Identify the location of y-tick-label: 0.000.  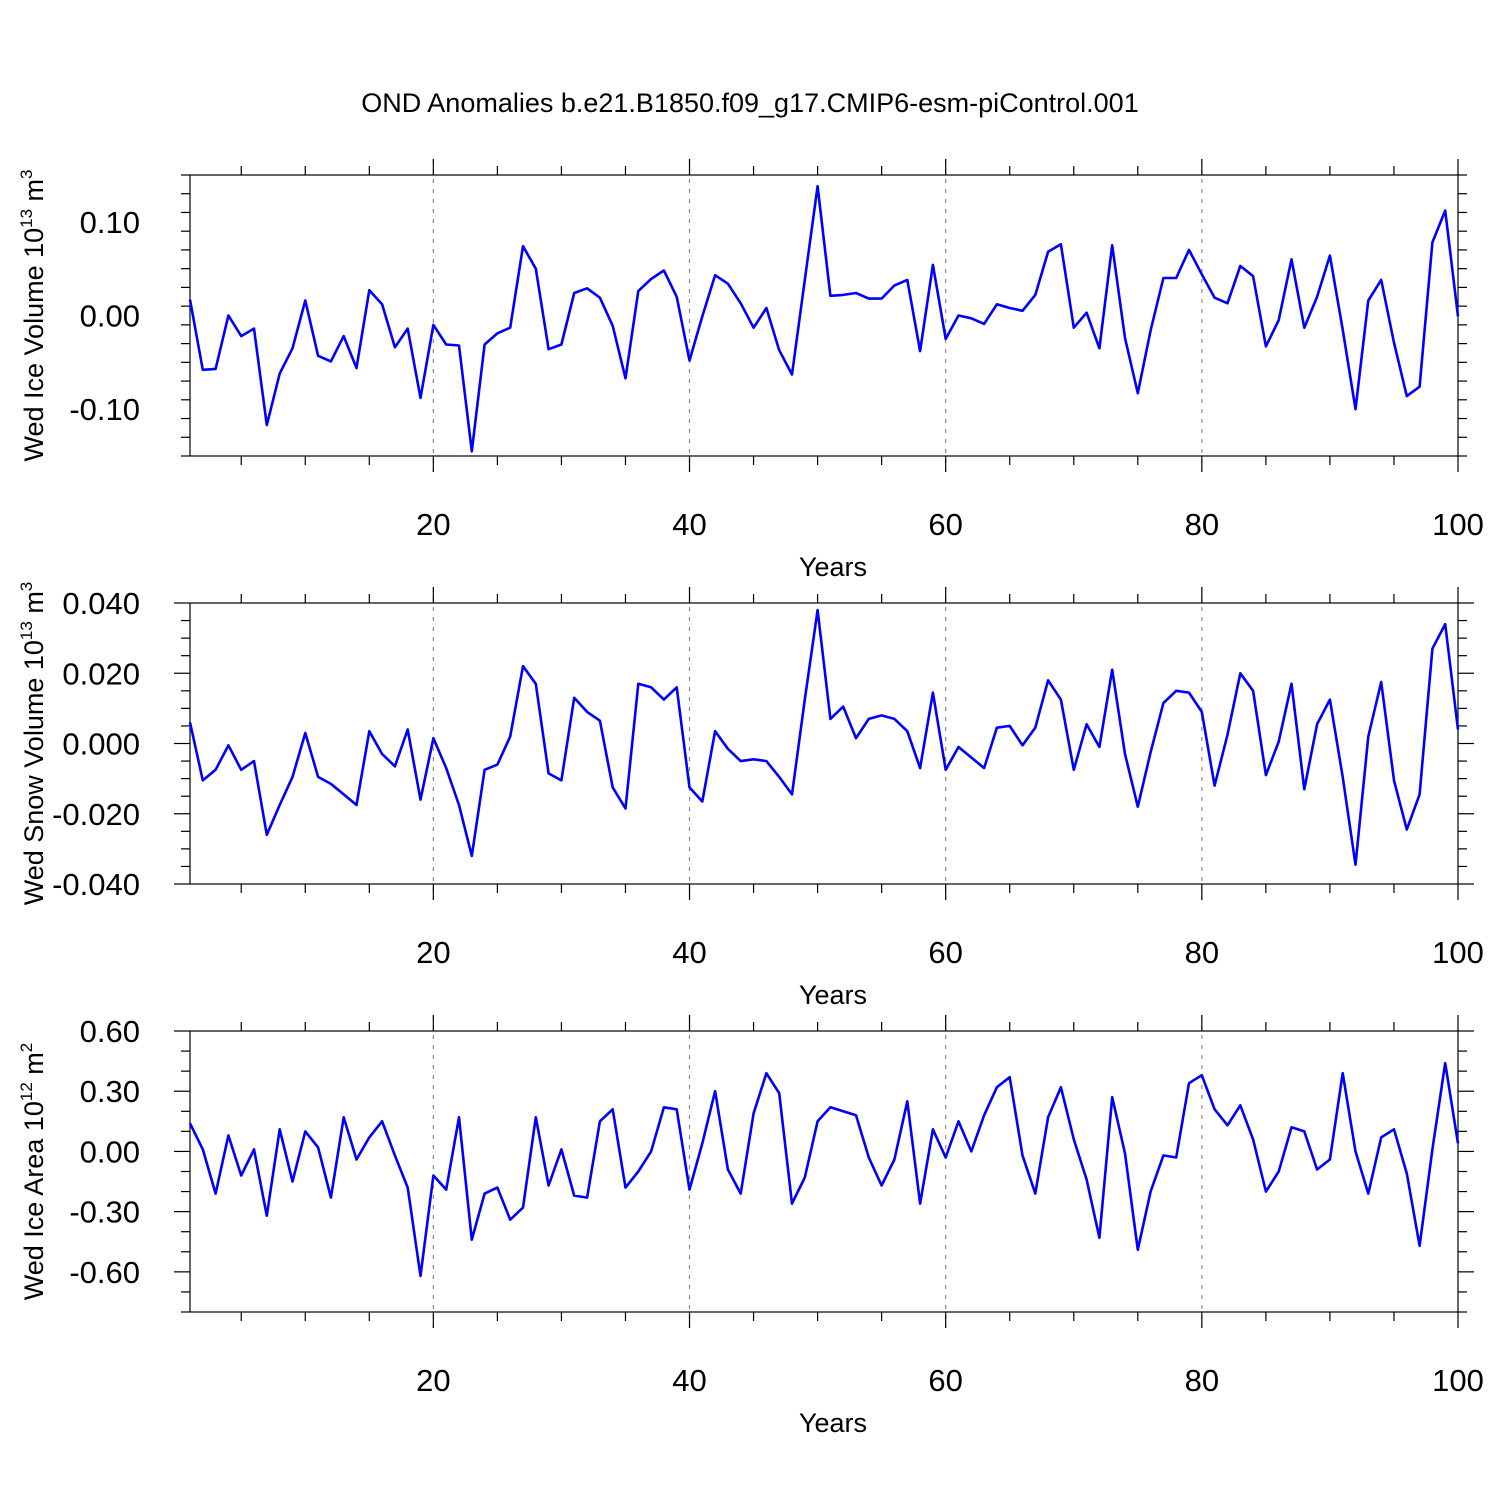
(101, 744).